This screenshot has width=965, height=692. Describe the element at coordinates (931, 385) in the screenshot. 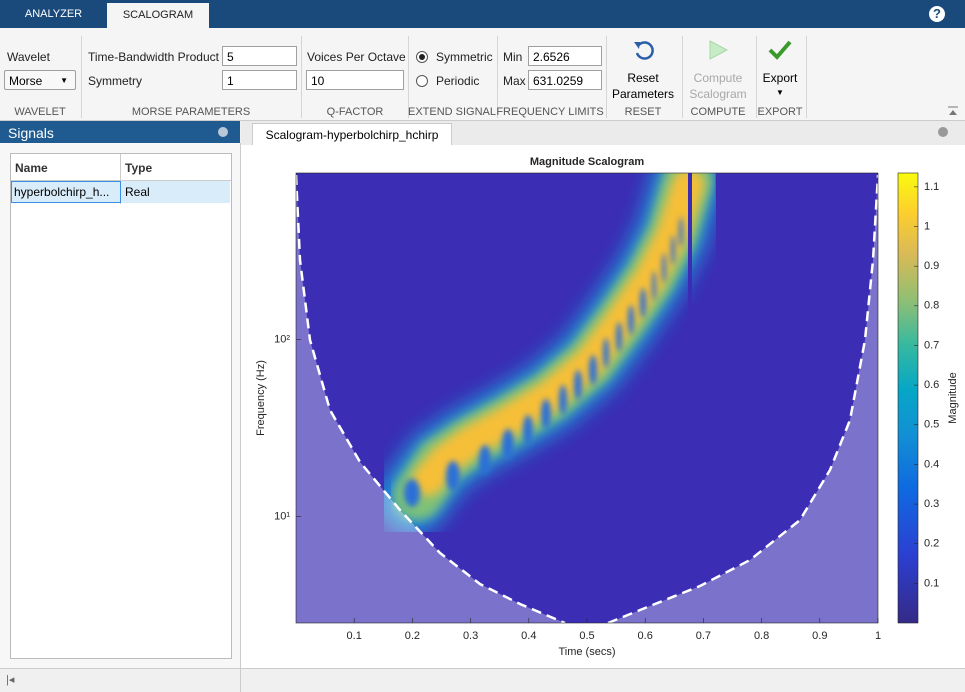

I see `colorbar-tick-label: 0.6` at that location.